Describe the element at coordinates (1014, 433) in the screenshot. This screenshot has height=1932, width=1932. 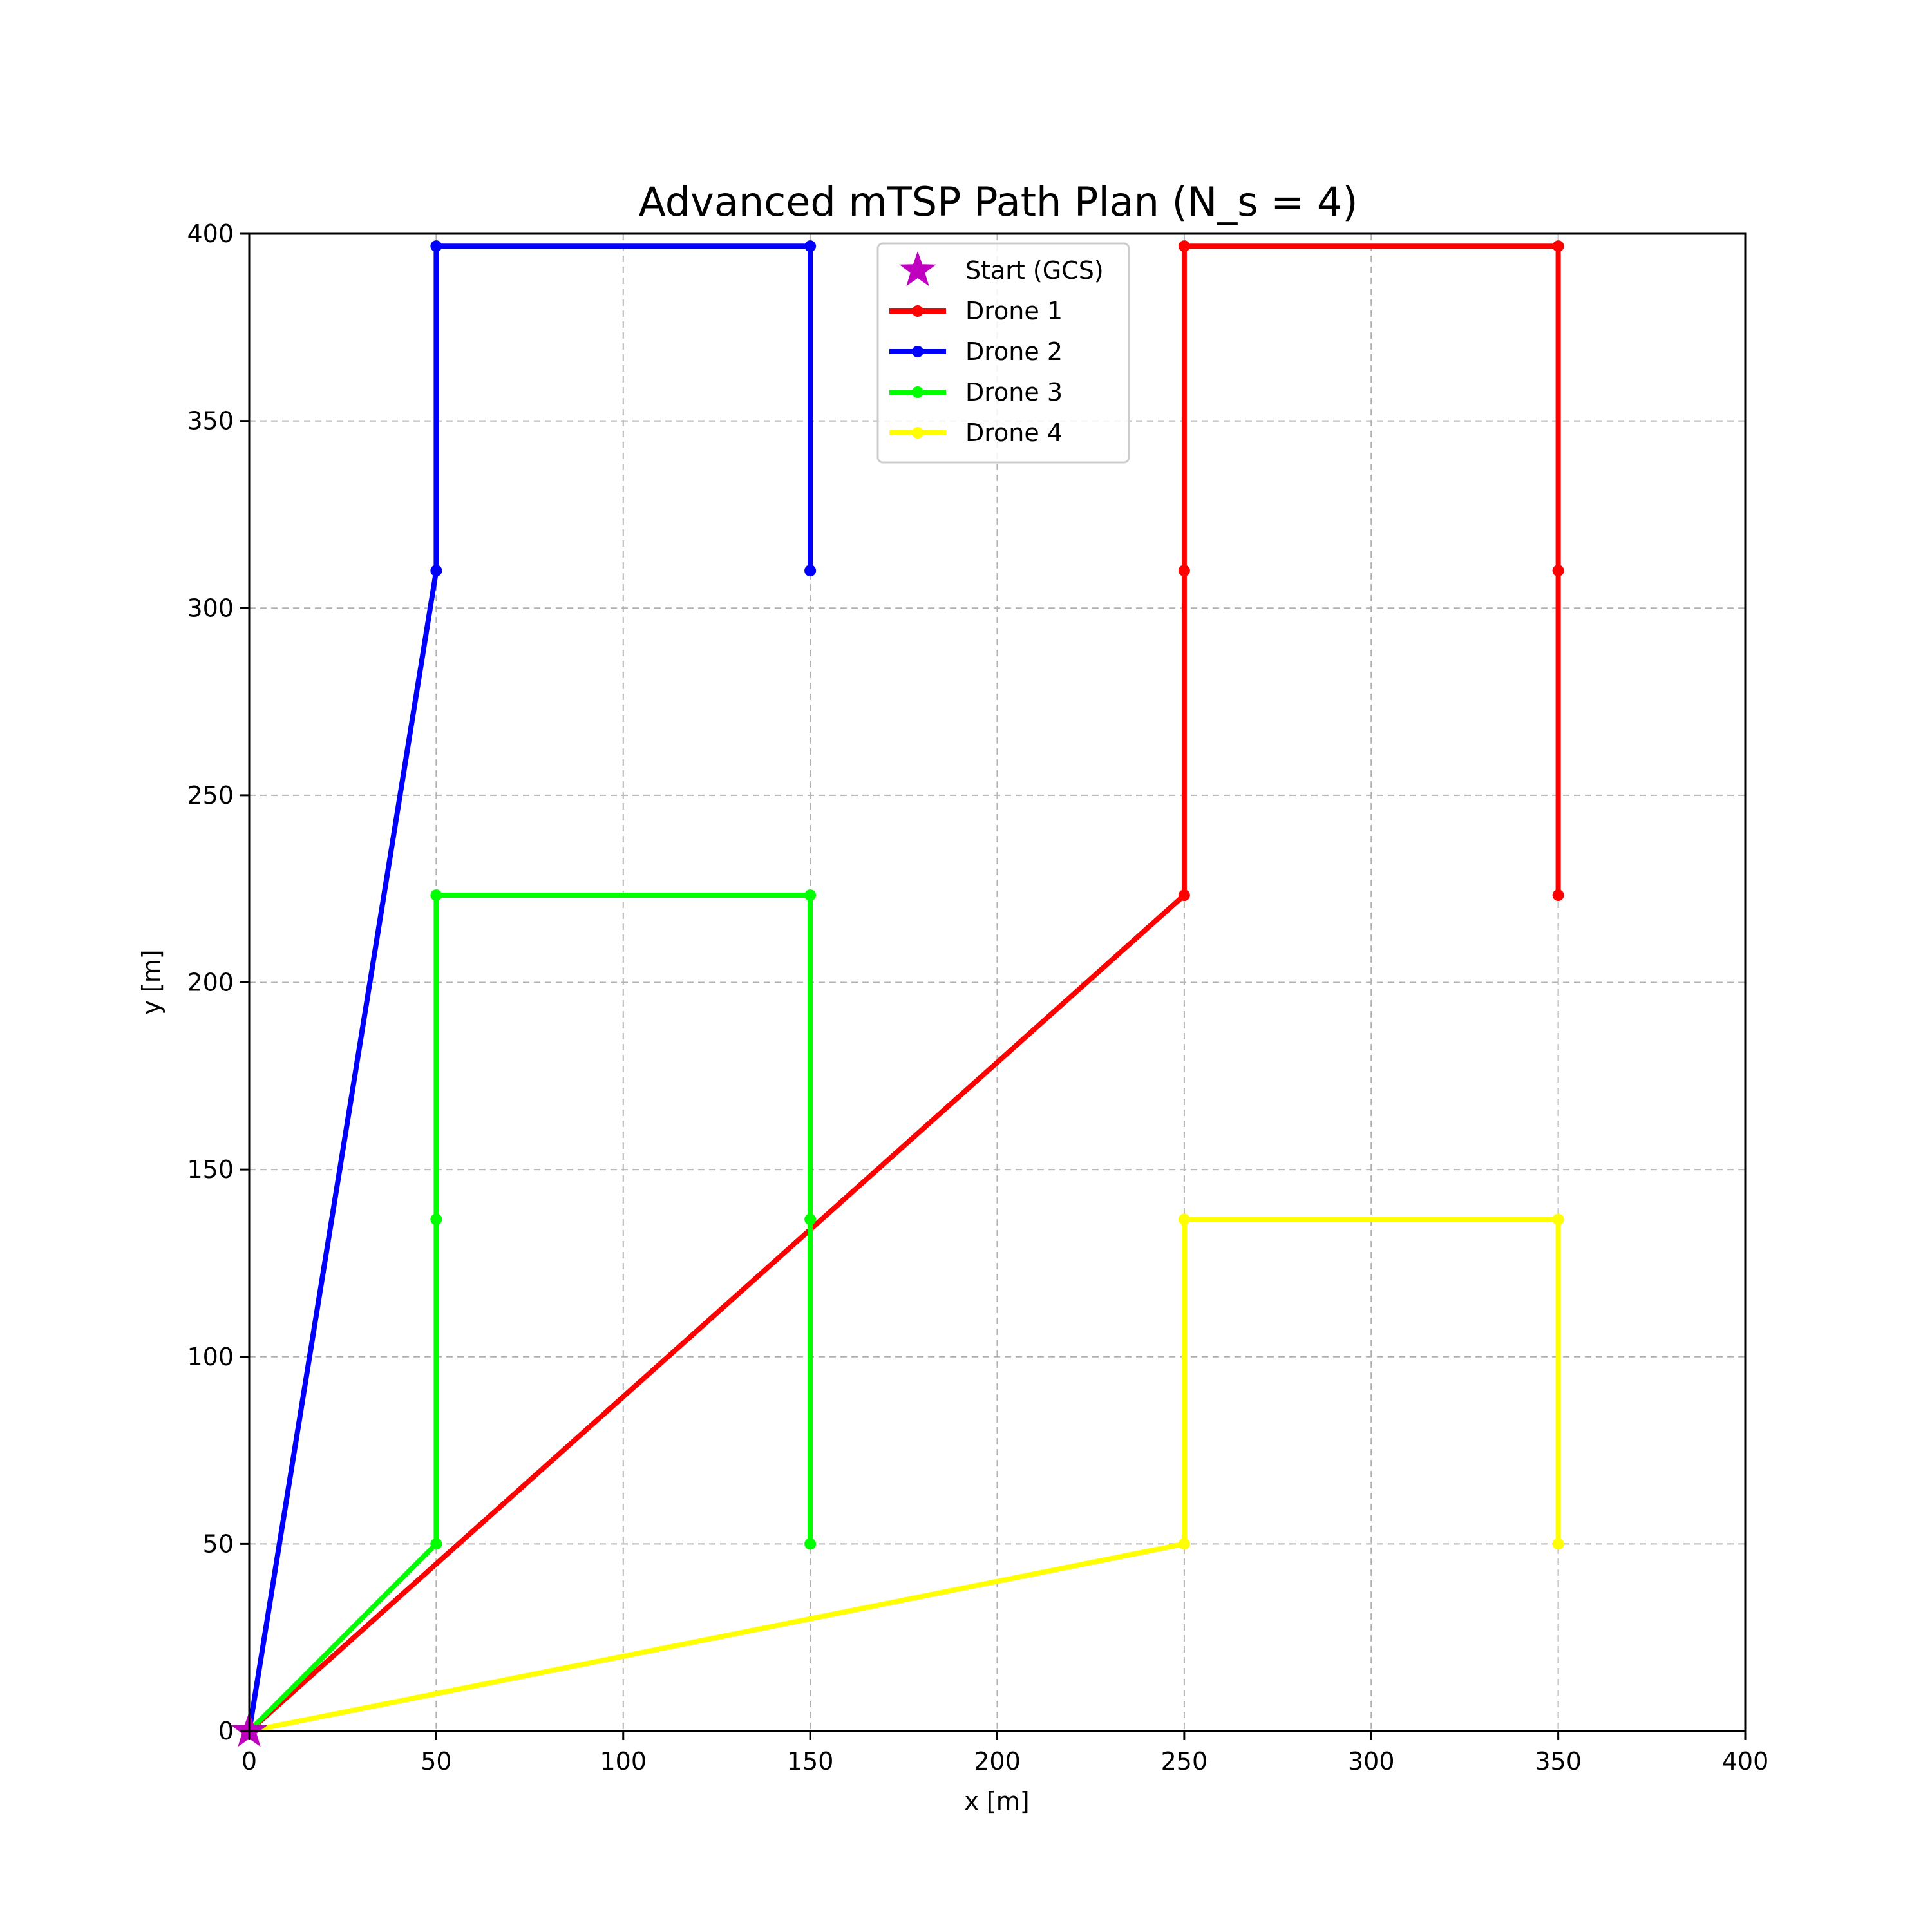
I see `legend-label: Drone 4` at that location.